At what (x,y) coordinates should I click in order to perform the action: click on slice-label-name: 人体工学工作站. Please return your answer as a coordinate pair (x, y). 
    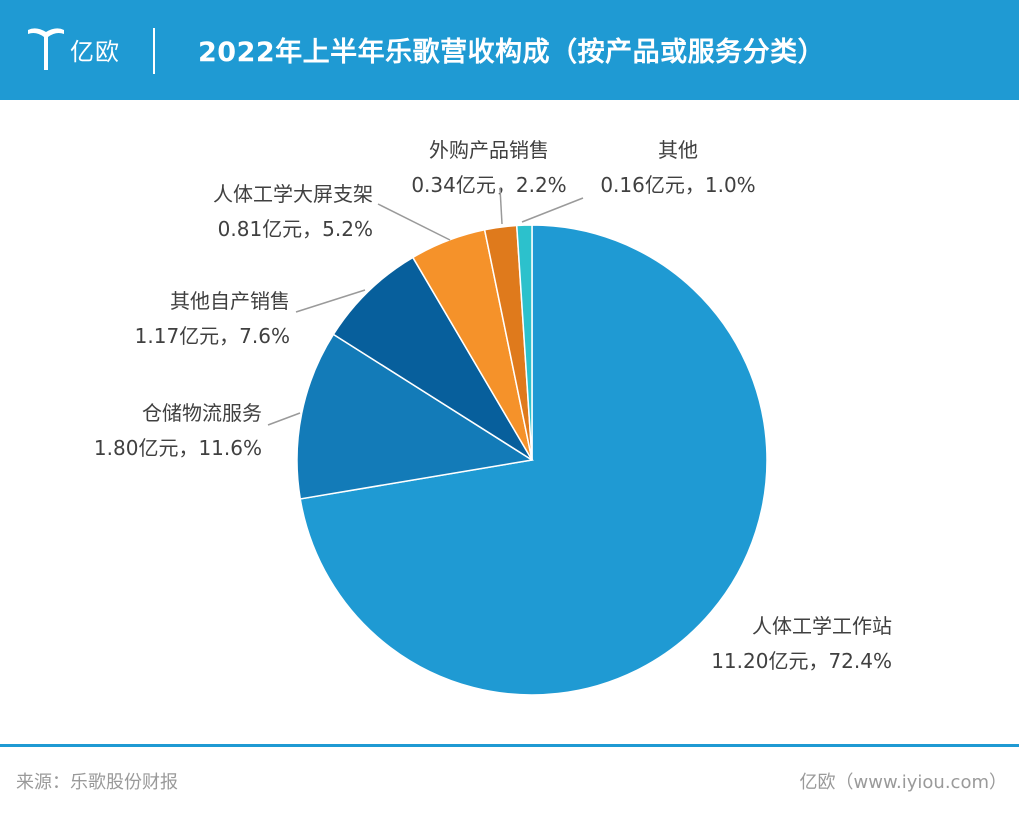
    Looking at the image, I should click on (822, 626).